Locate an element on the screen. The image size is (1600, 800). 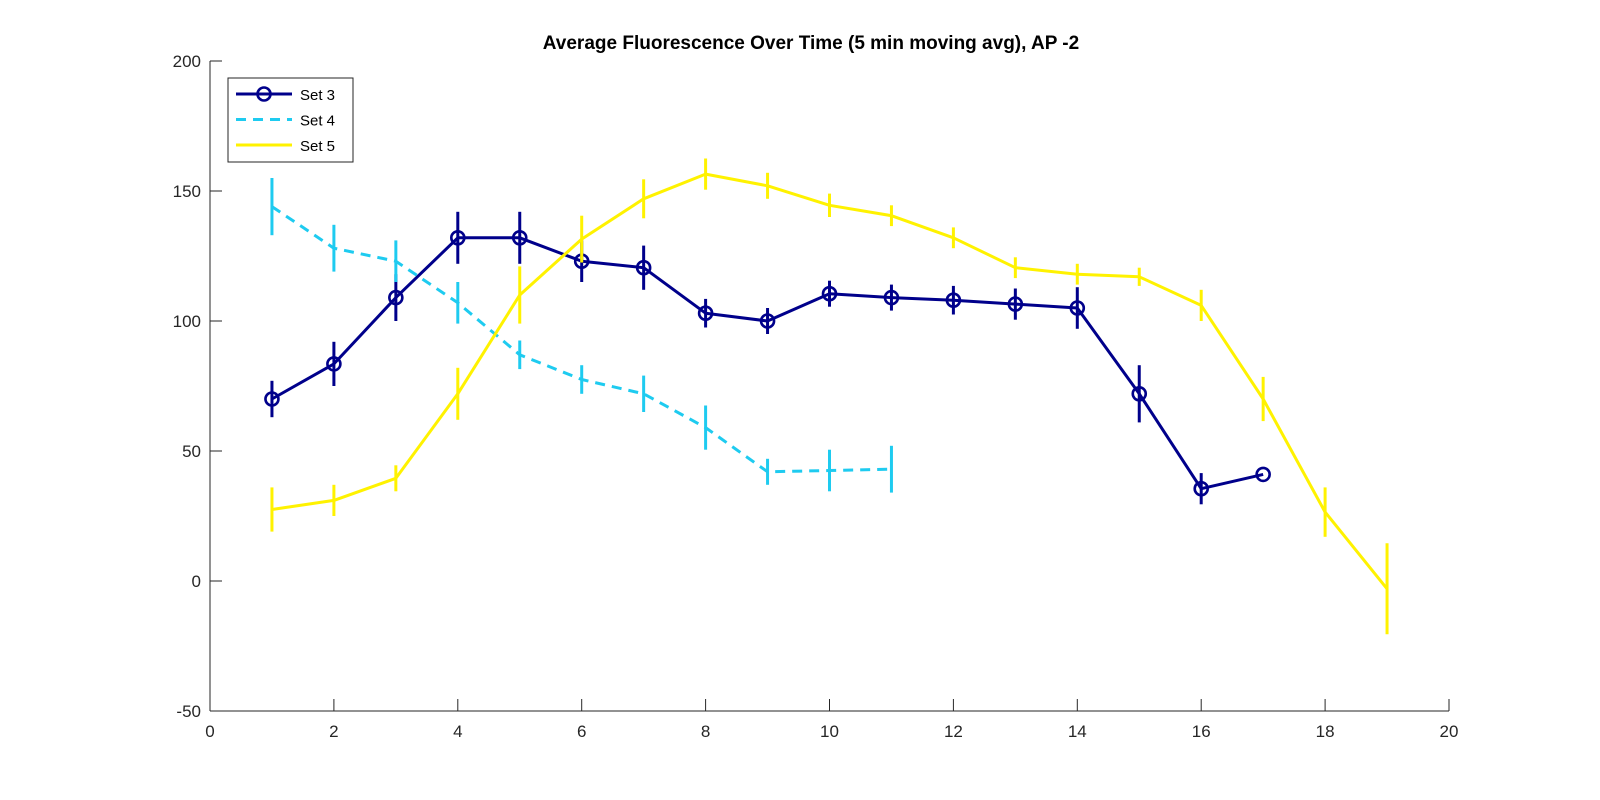
x-tick-label: 14 is located at coordinates (1077, 731).